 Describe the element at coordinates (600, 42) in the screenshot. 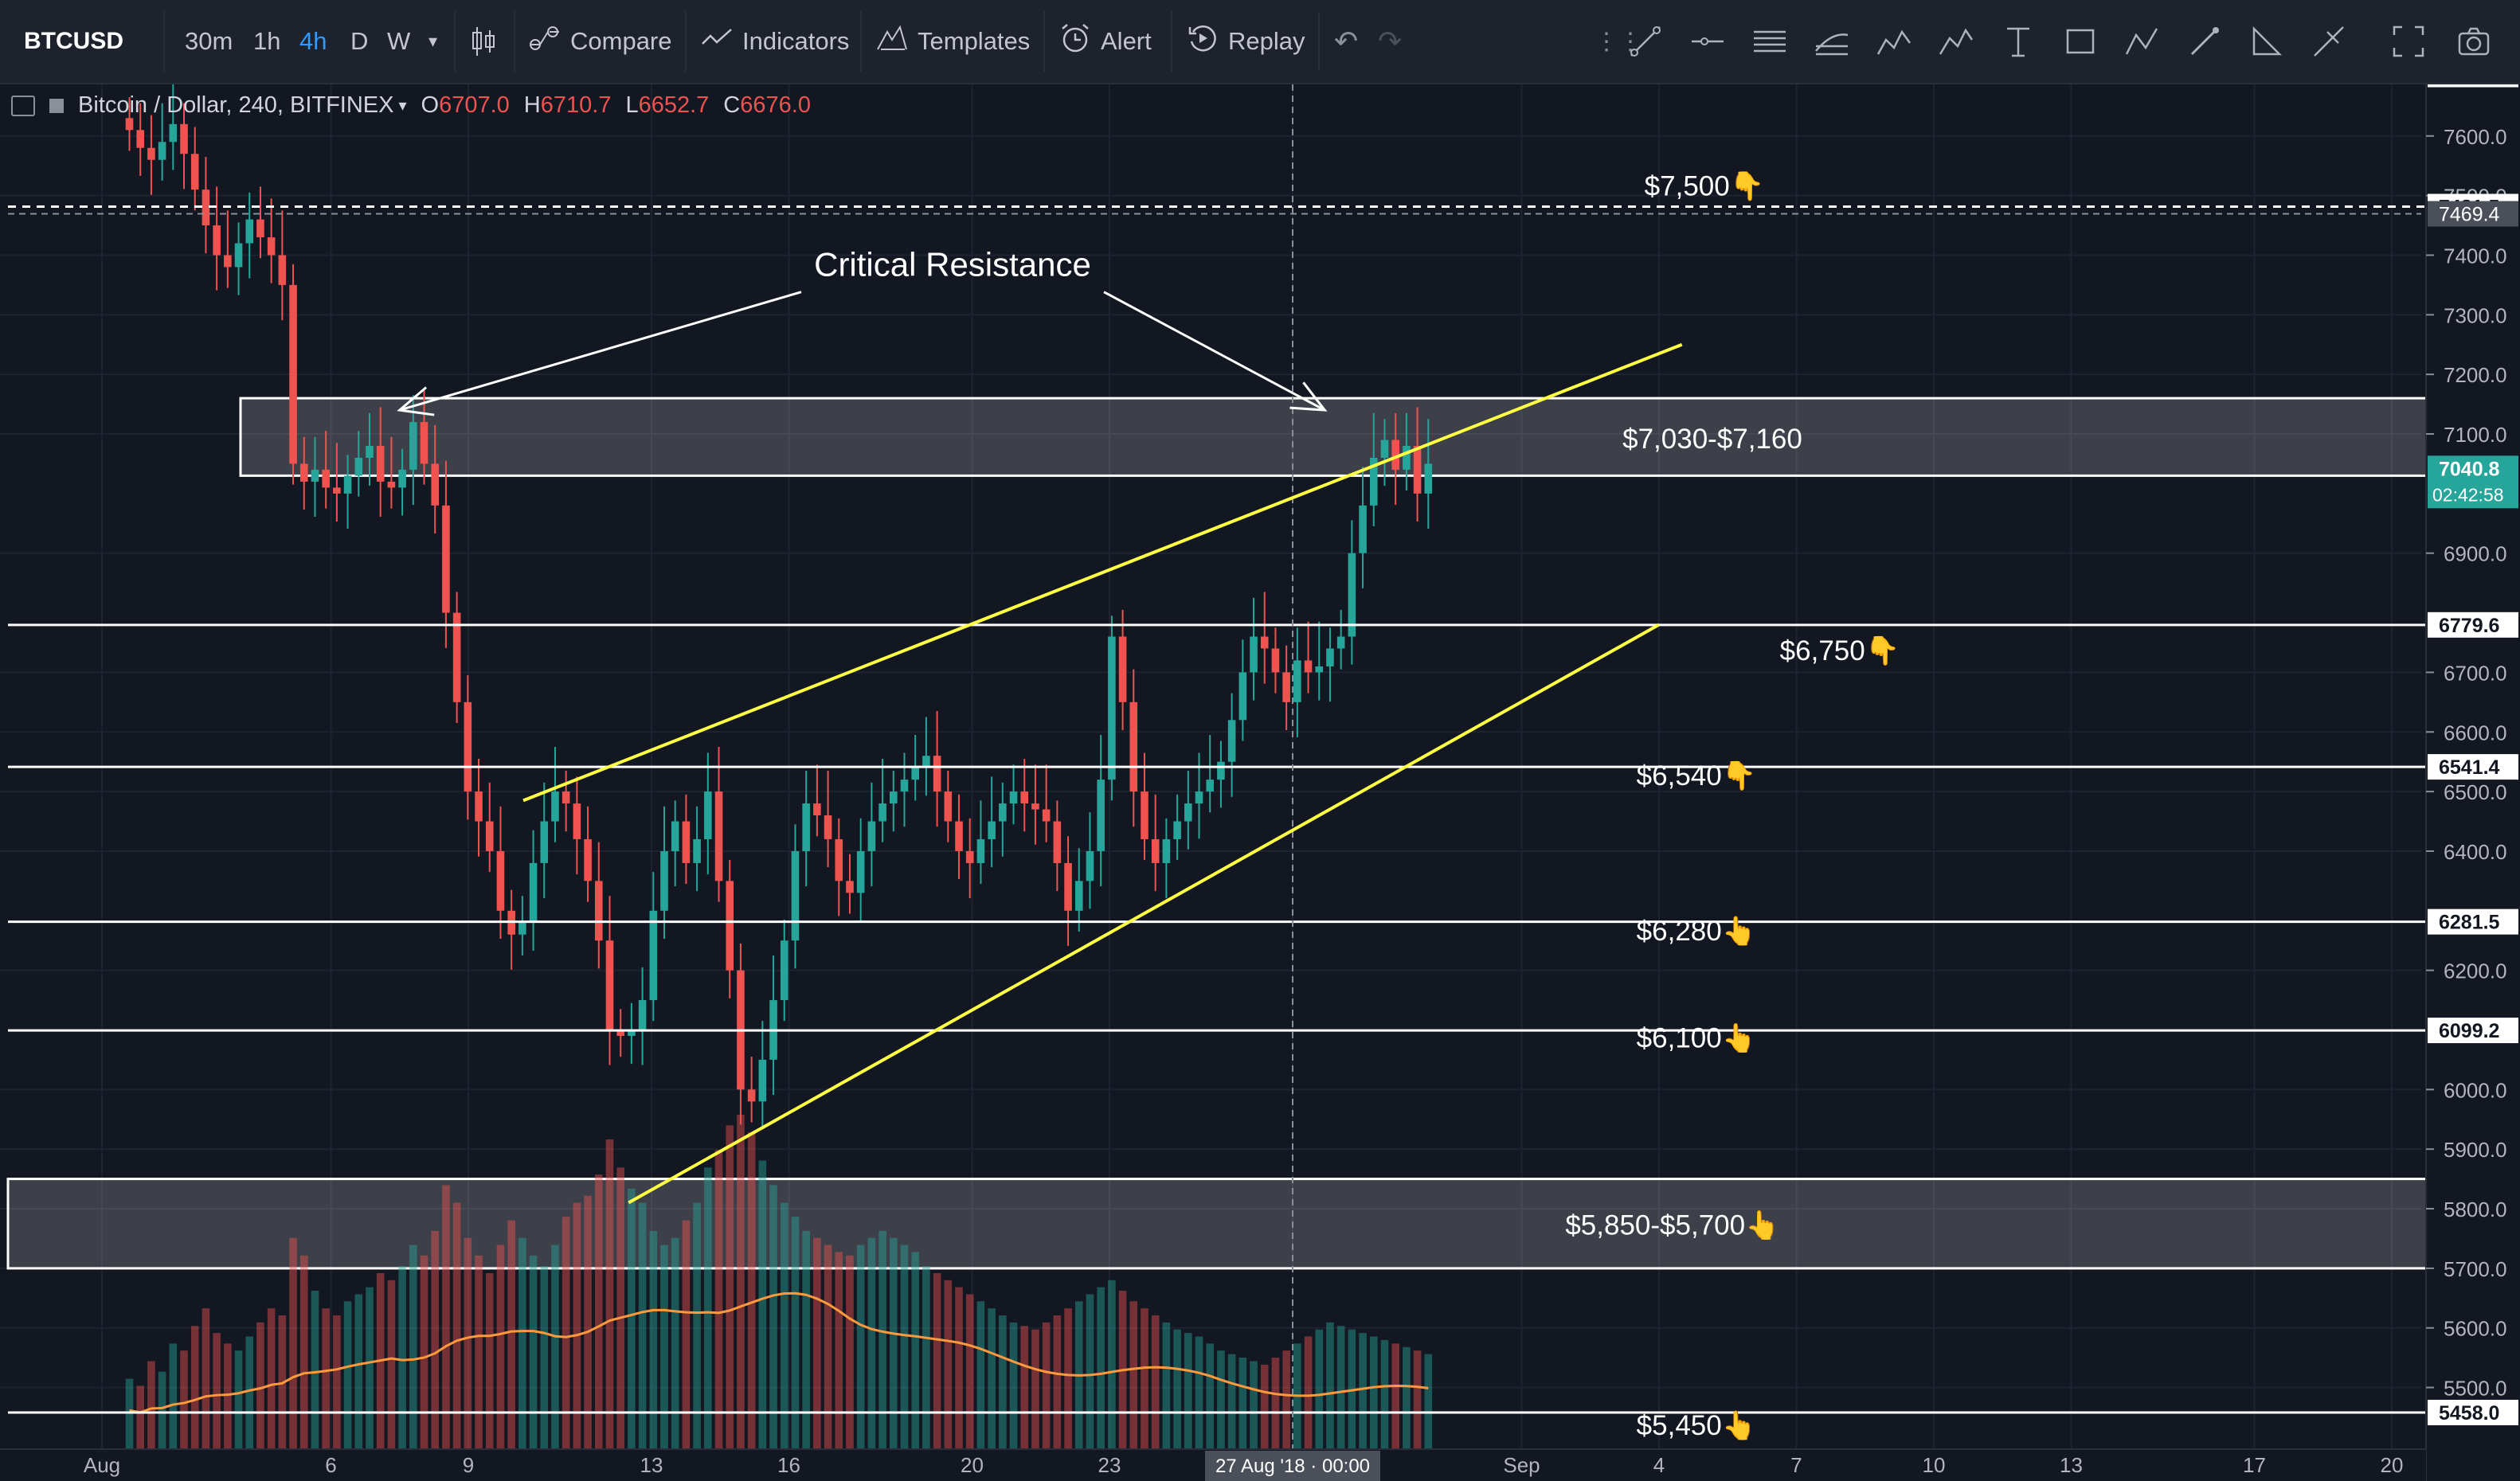

I see `compare-button: Compare` at that location.